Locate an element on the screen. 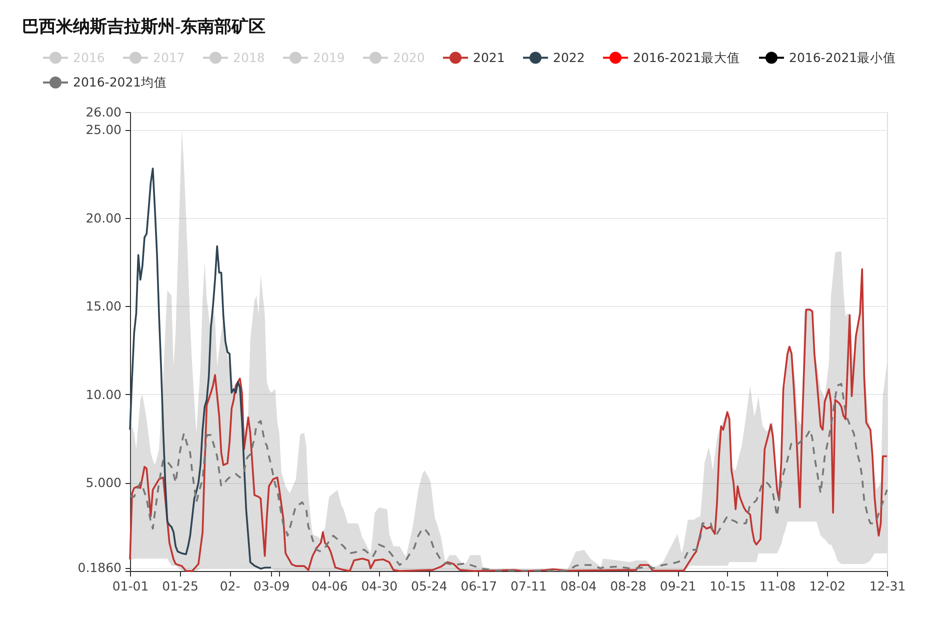  x-tick-label: 12-02 is located at coordinates (827, 586).